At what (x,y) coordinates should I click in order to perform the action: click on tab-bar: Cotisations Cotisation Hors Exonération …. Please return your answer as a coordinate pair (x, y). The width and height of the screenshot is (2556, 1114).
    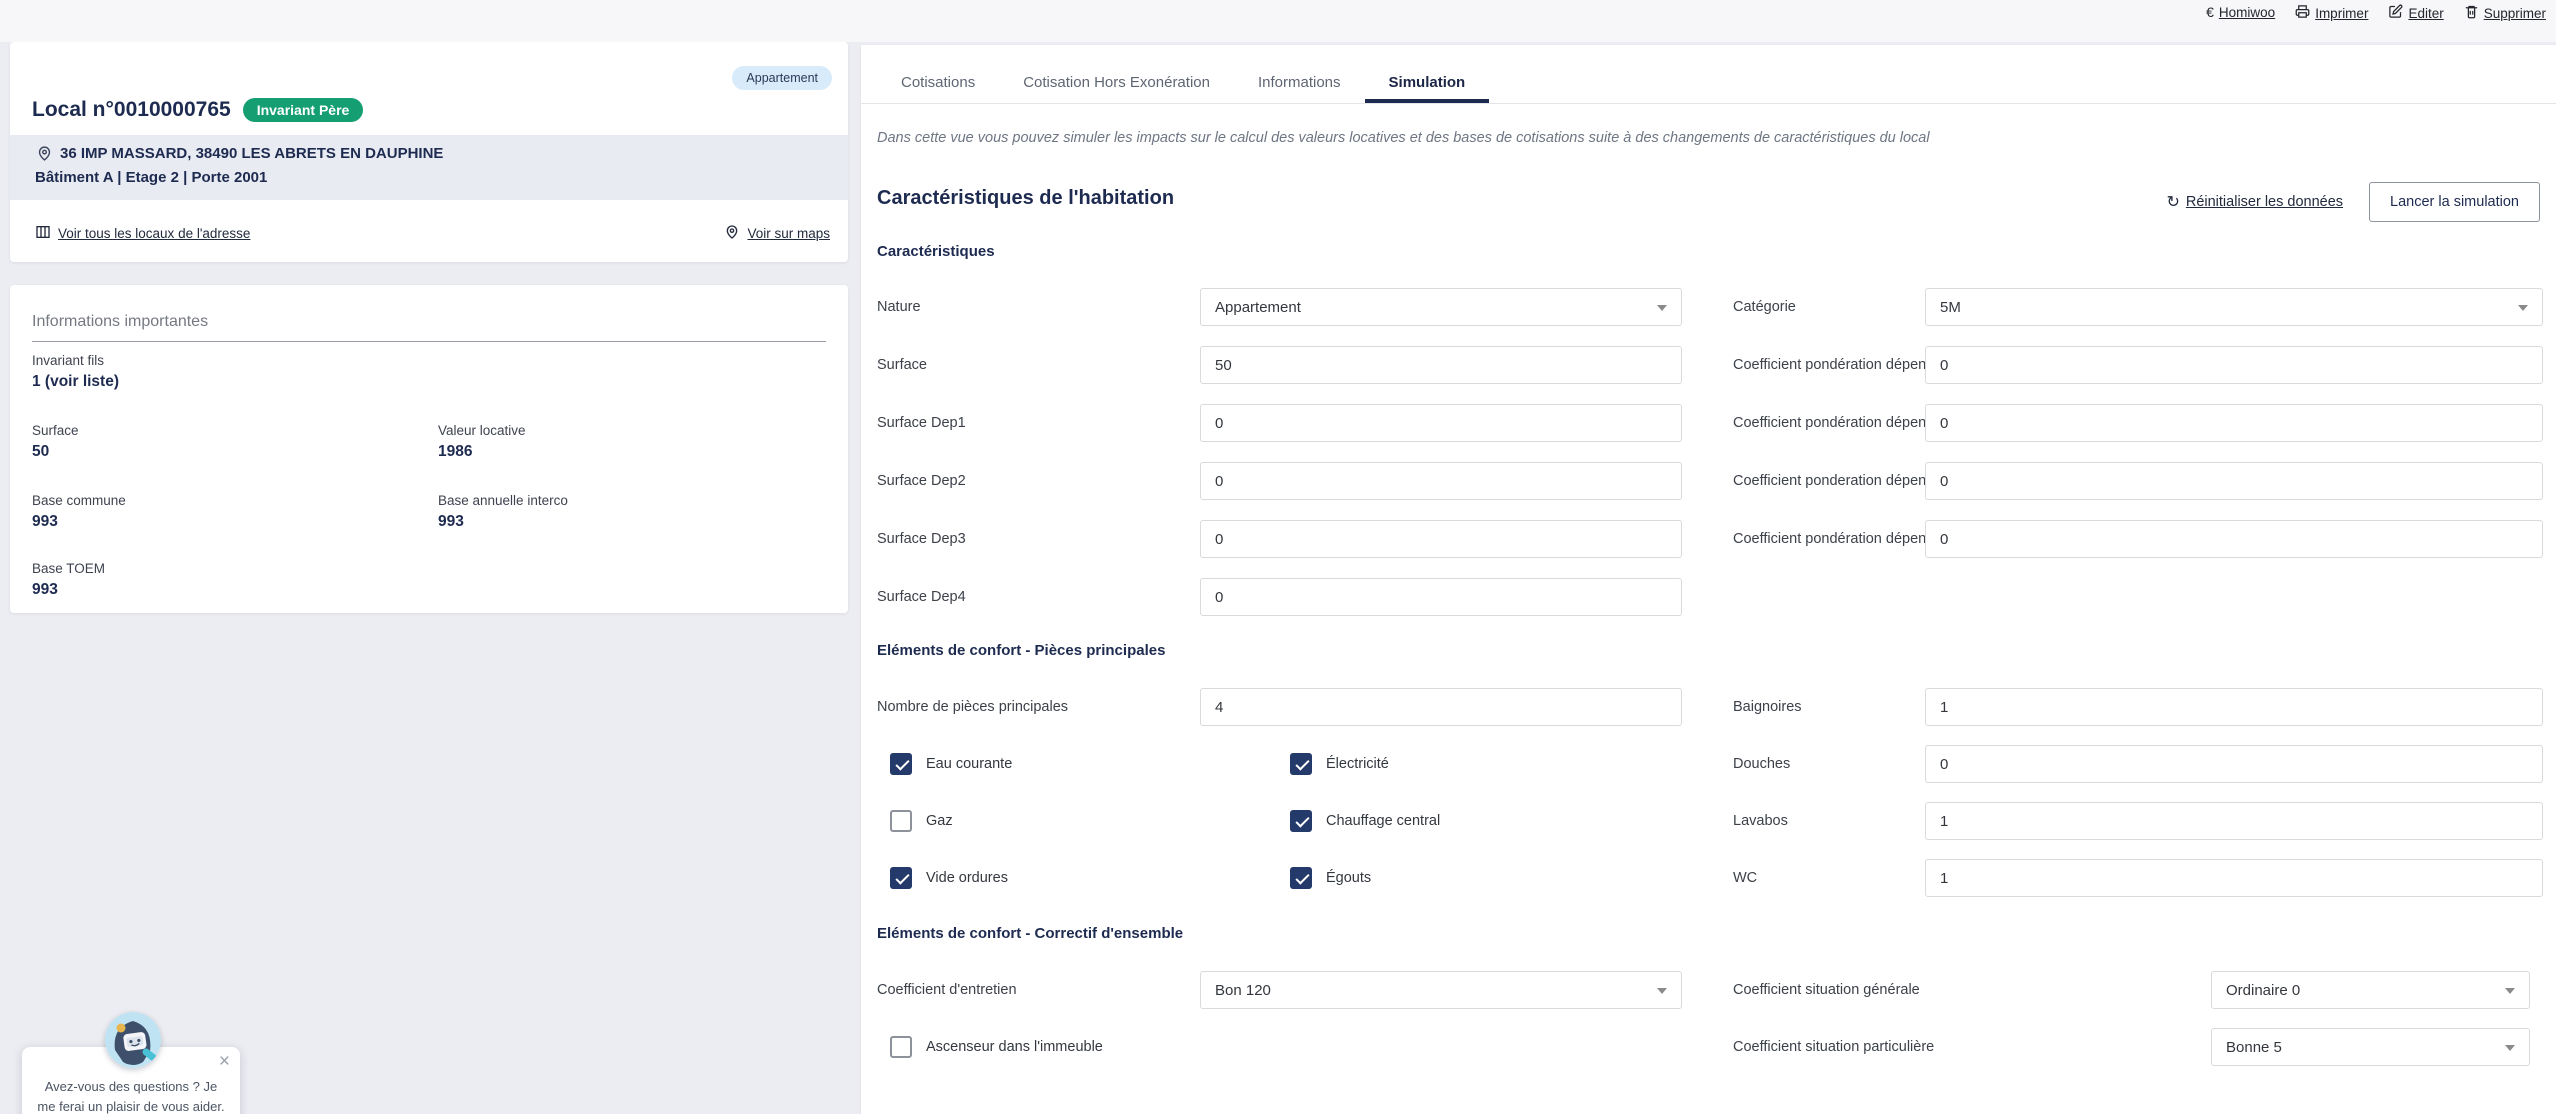
    Looking at the image, I should click on (1708, 84).